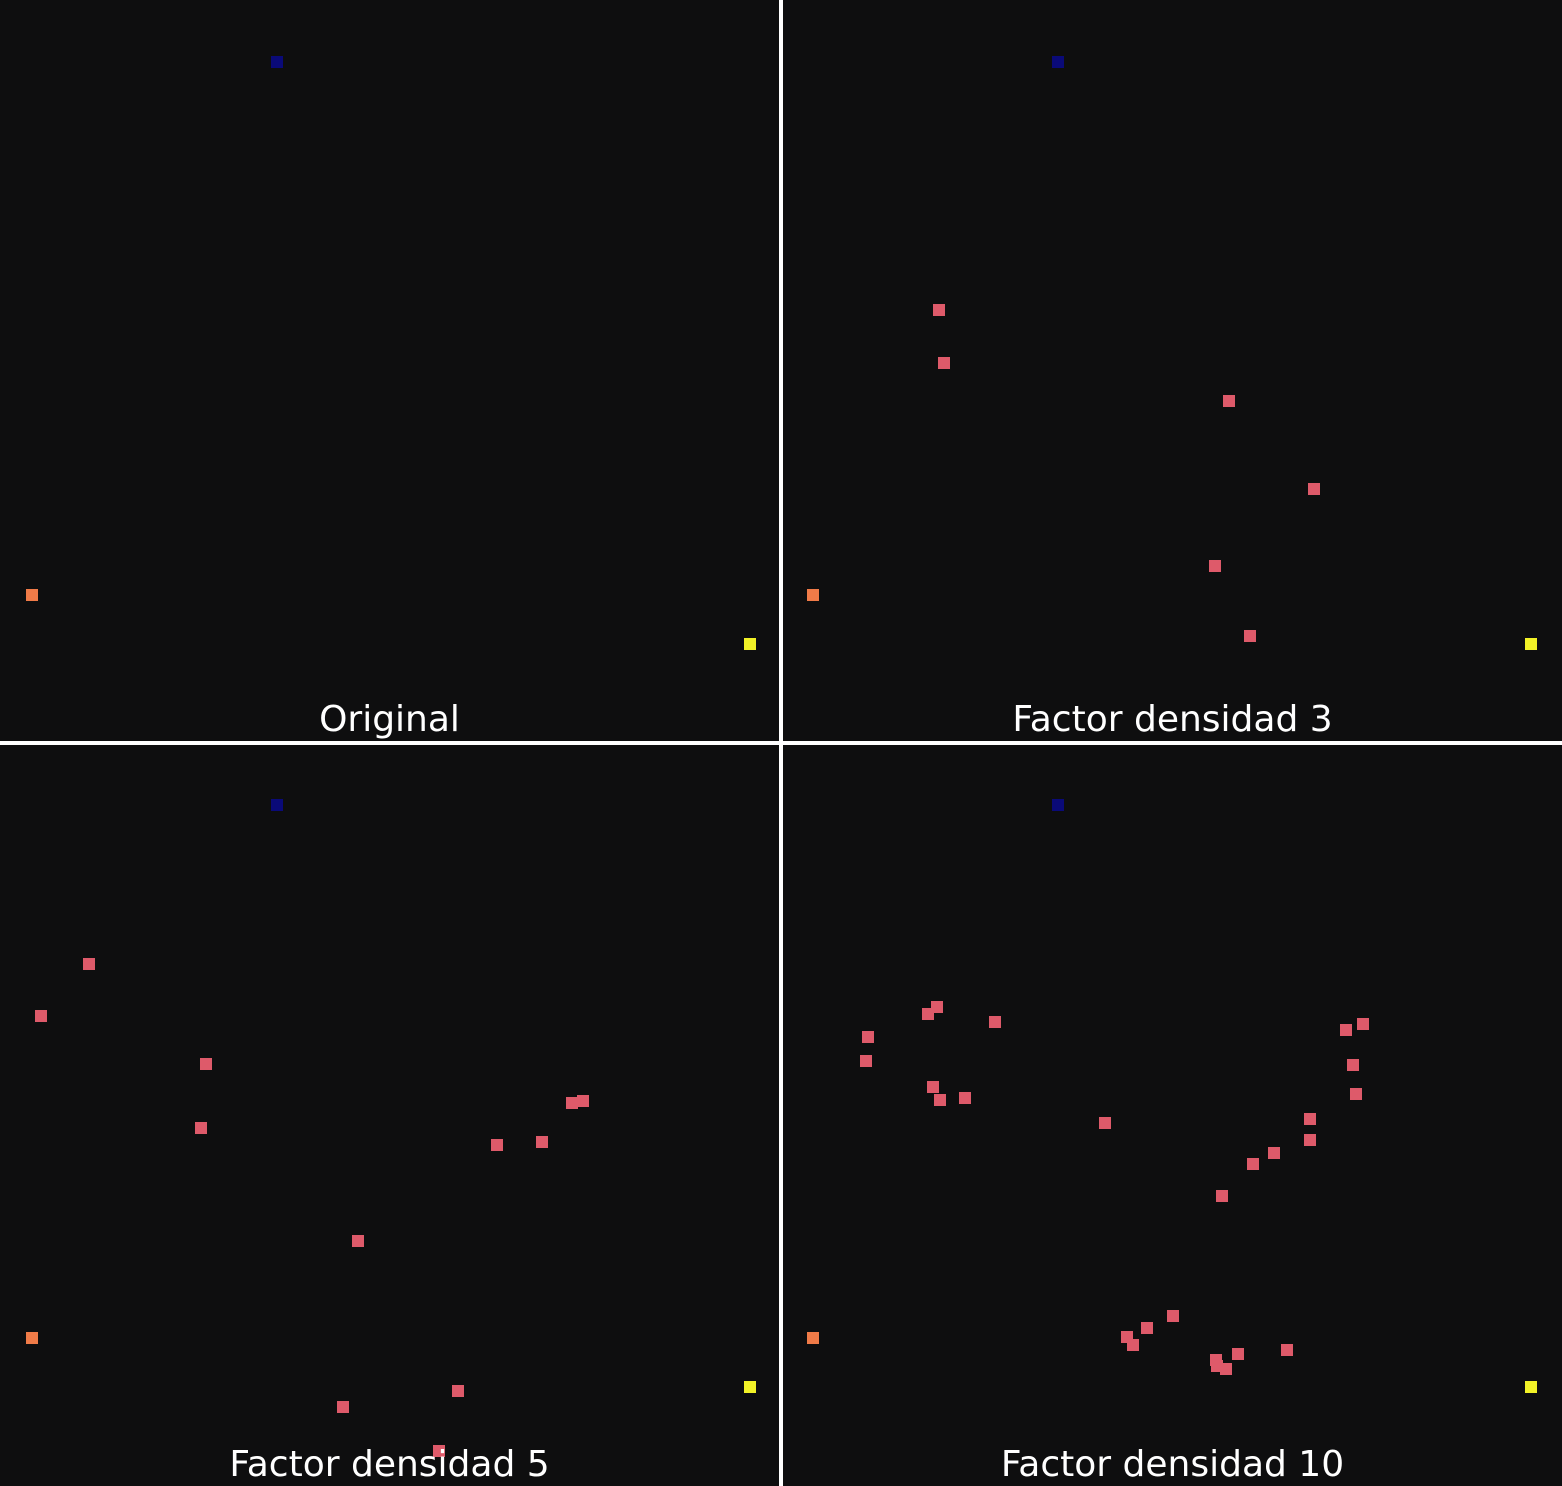 The image size is (1562, 1486). I want to click on panel-caption: Original, so click(389, 719).